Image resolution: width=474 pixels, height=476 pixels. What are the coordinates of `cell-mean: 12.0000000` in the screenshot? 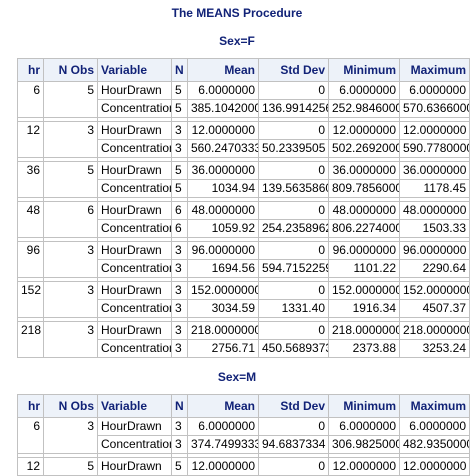 It's located at (223, 130).